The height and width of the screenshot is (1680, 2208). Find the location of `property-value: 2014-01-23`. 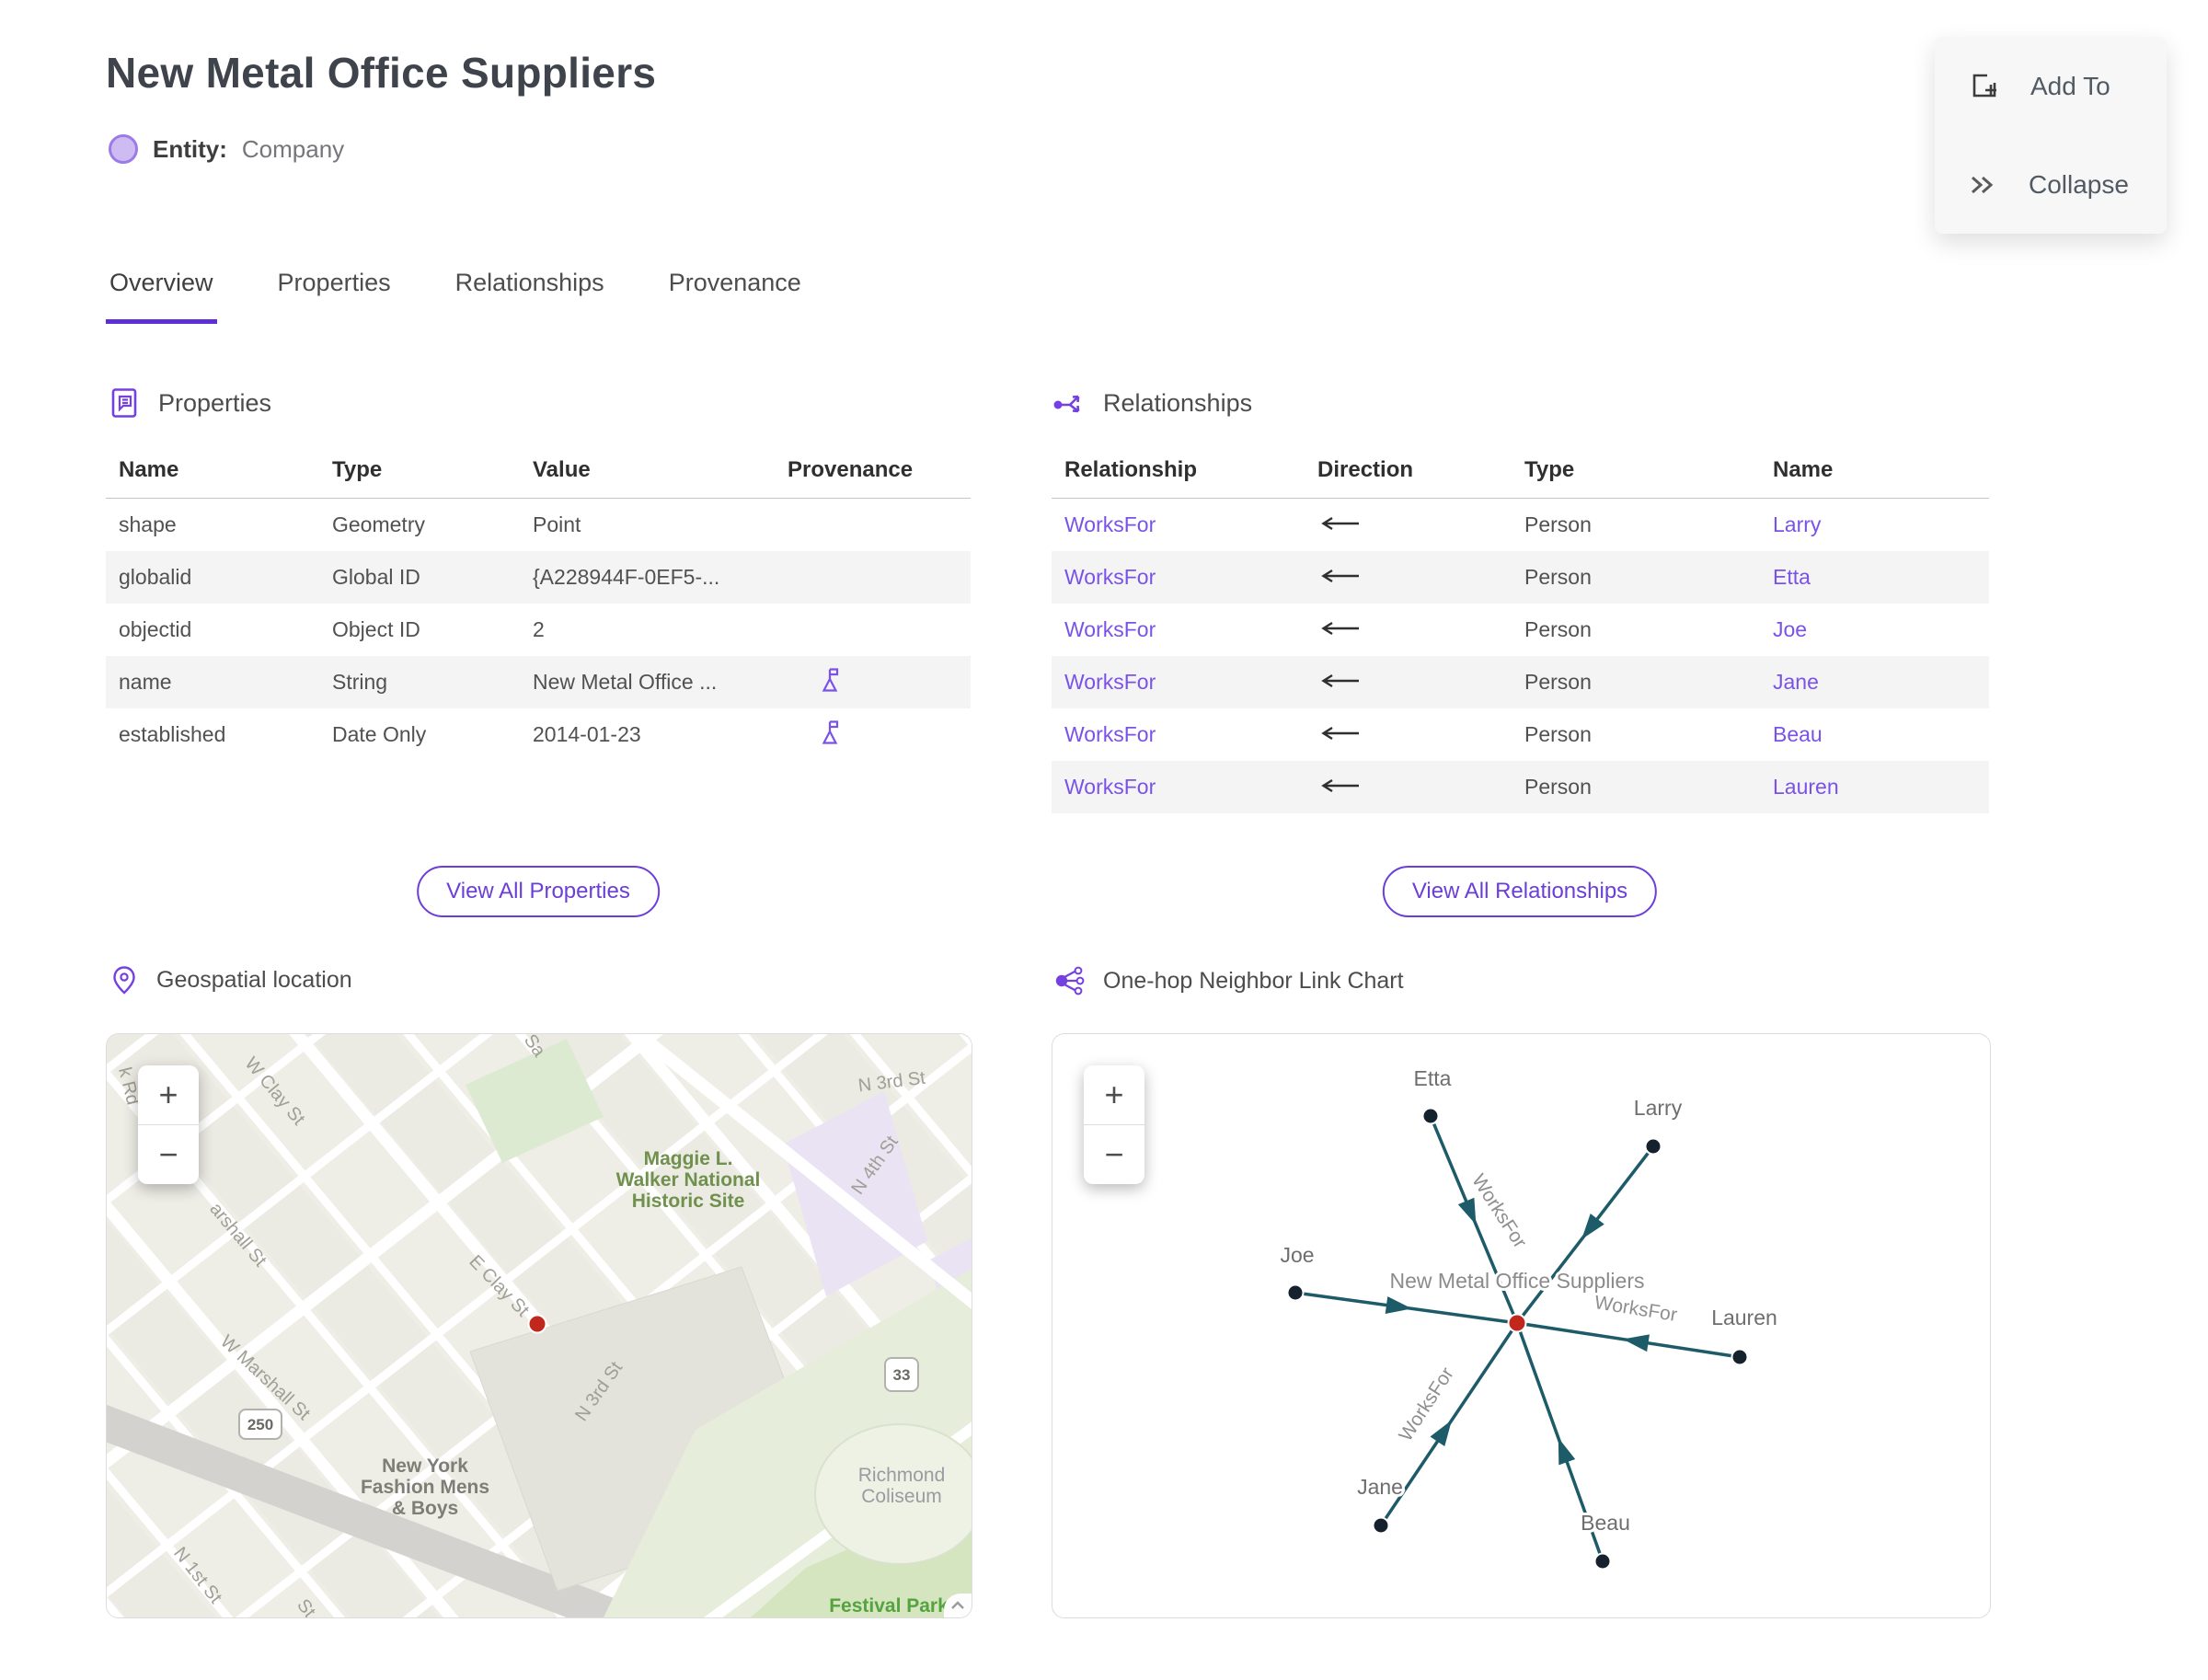

property-value: 2014-01-23 is located at coordinates (587, 734).